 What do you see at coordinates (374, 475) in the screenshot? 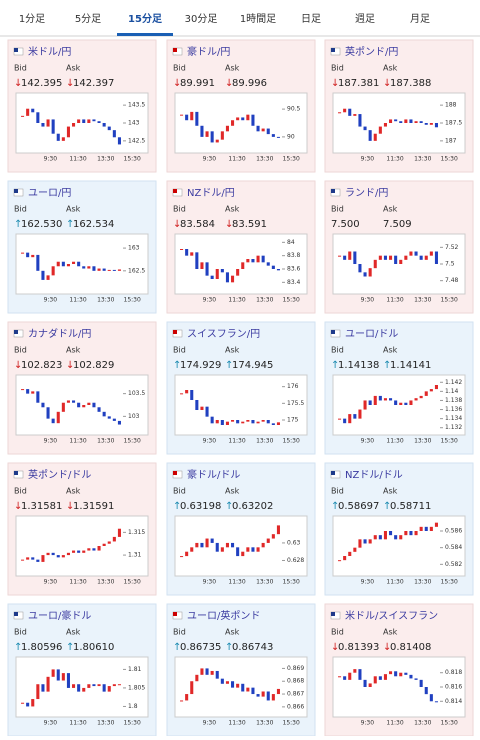
I see `pair-title: NZドル/ドル` at bounding box center [374, 475].